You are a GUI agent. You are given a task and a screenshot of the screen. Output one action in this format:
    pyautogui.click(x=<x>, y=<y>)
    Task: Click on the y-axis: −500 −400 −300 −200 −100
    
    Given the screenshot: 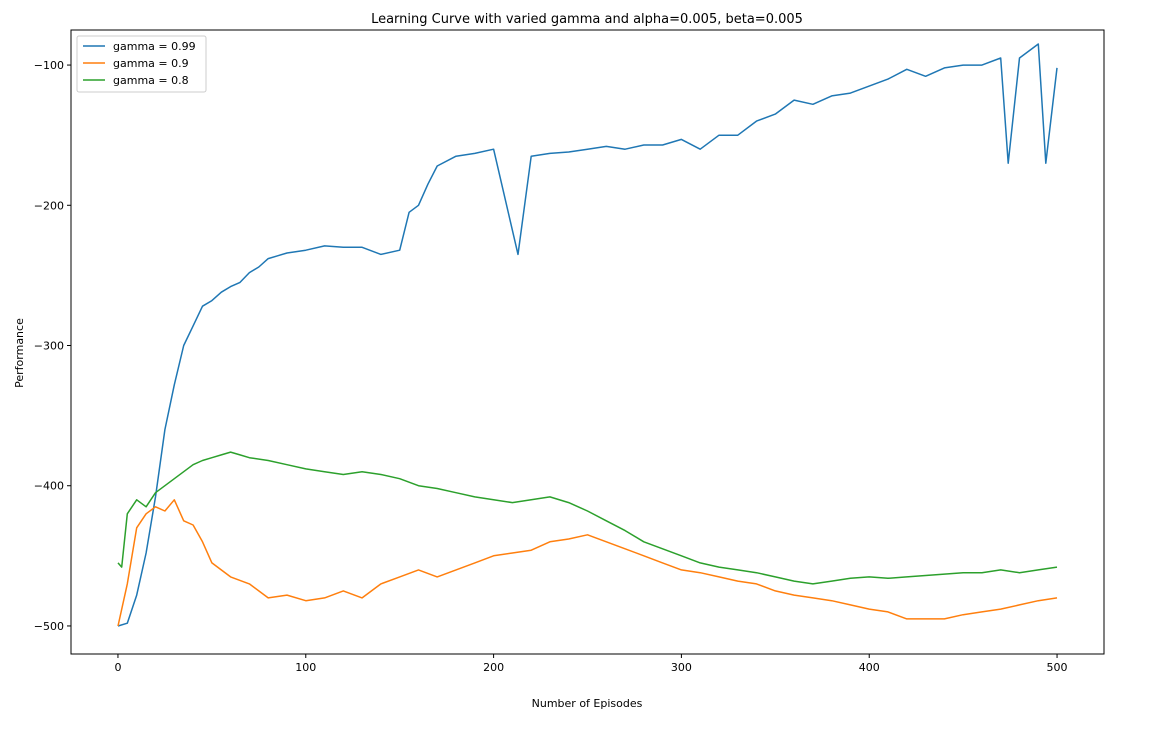 What is the action you would take?
    pyautogui.click(x=52, y=346)
    